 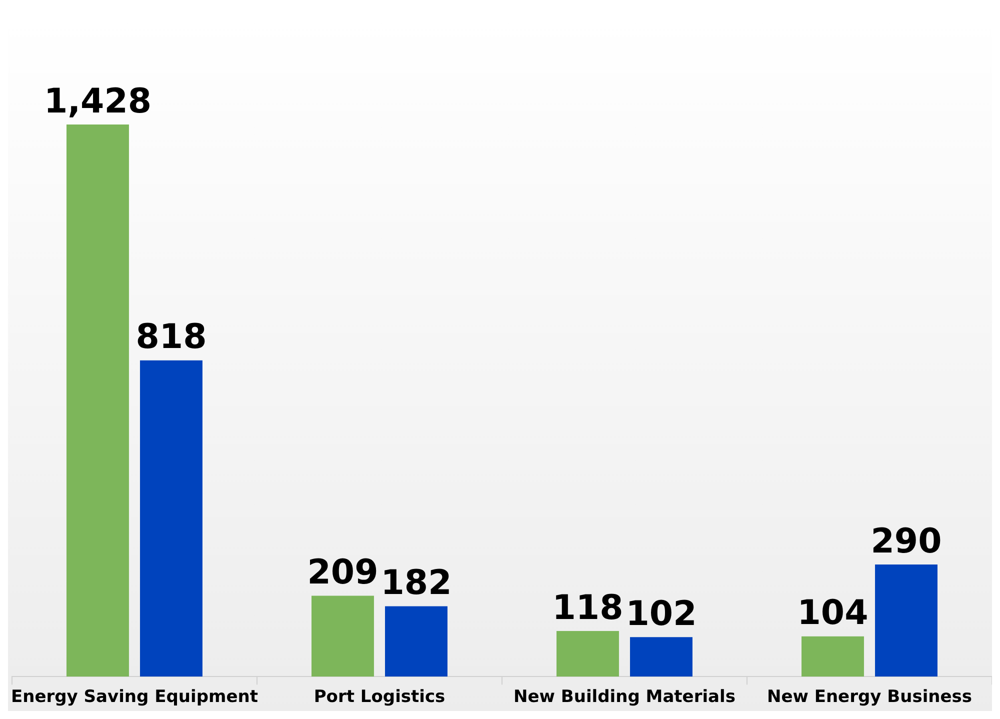 I want to click on x-tick-label: New Building Materials, so click(x=625, y=697).